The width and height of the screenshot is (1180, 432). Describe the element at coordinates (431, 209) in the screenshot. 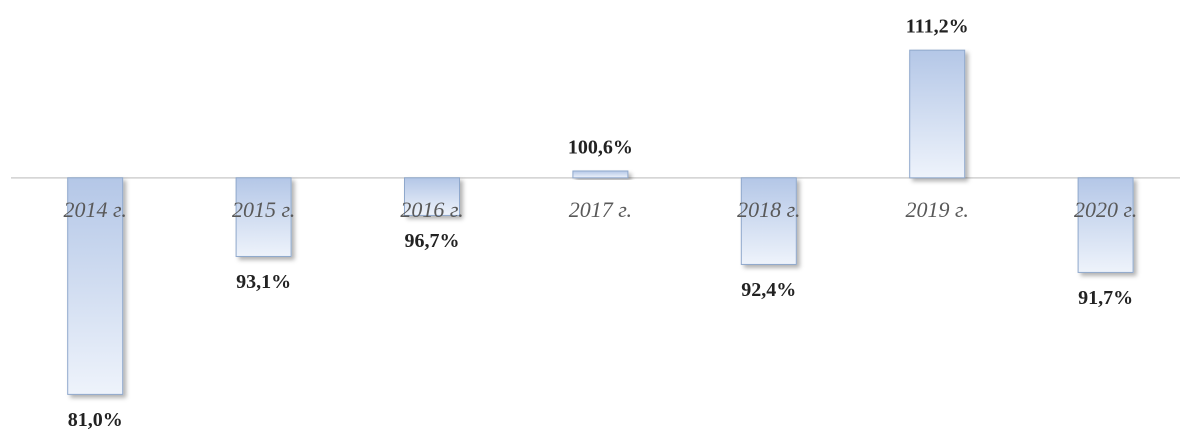

I see `x-tick-label: 2016 г.` at that location.